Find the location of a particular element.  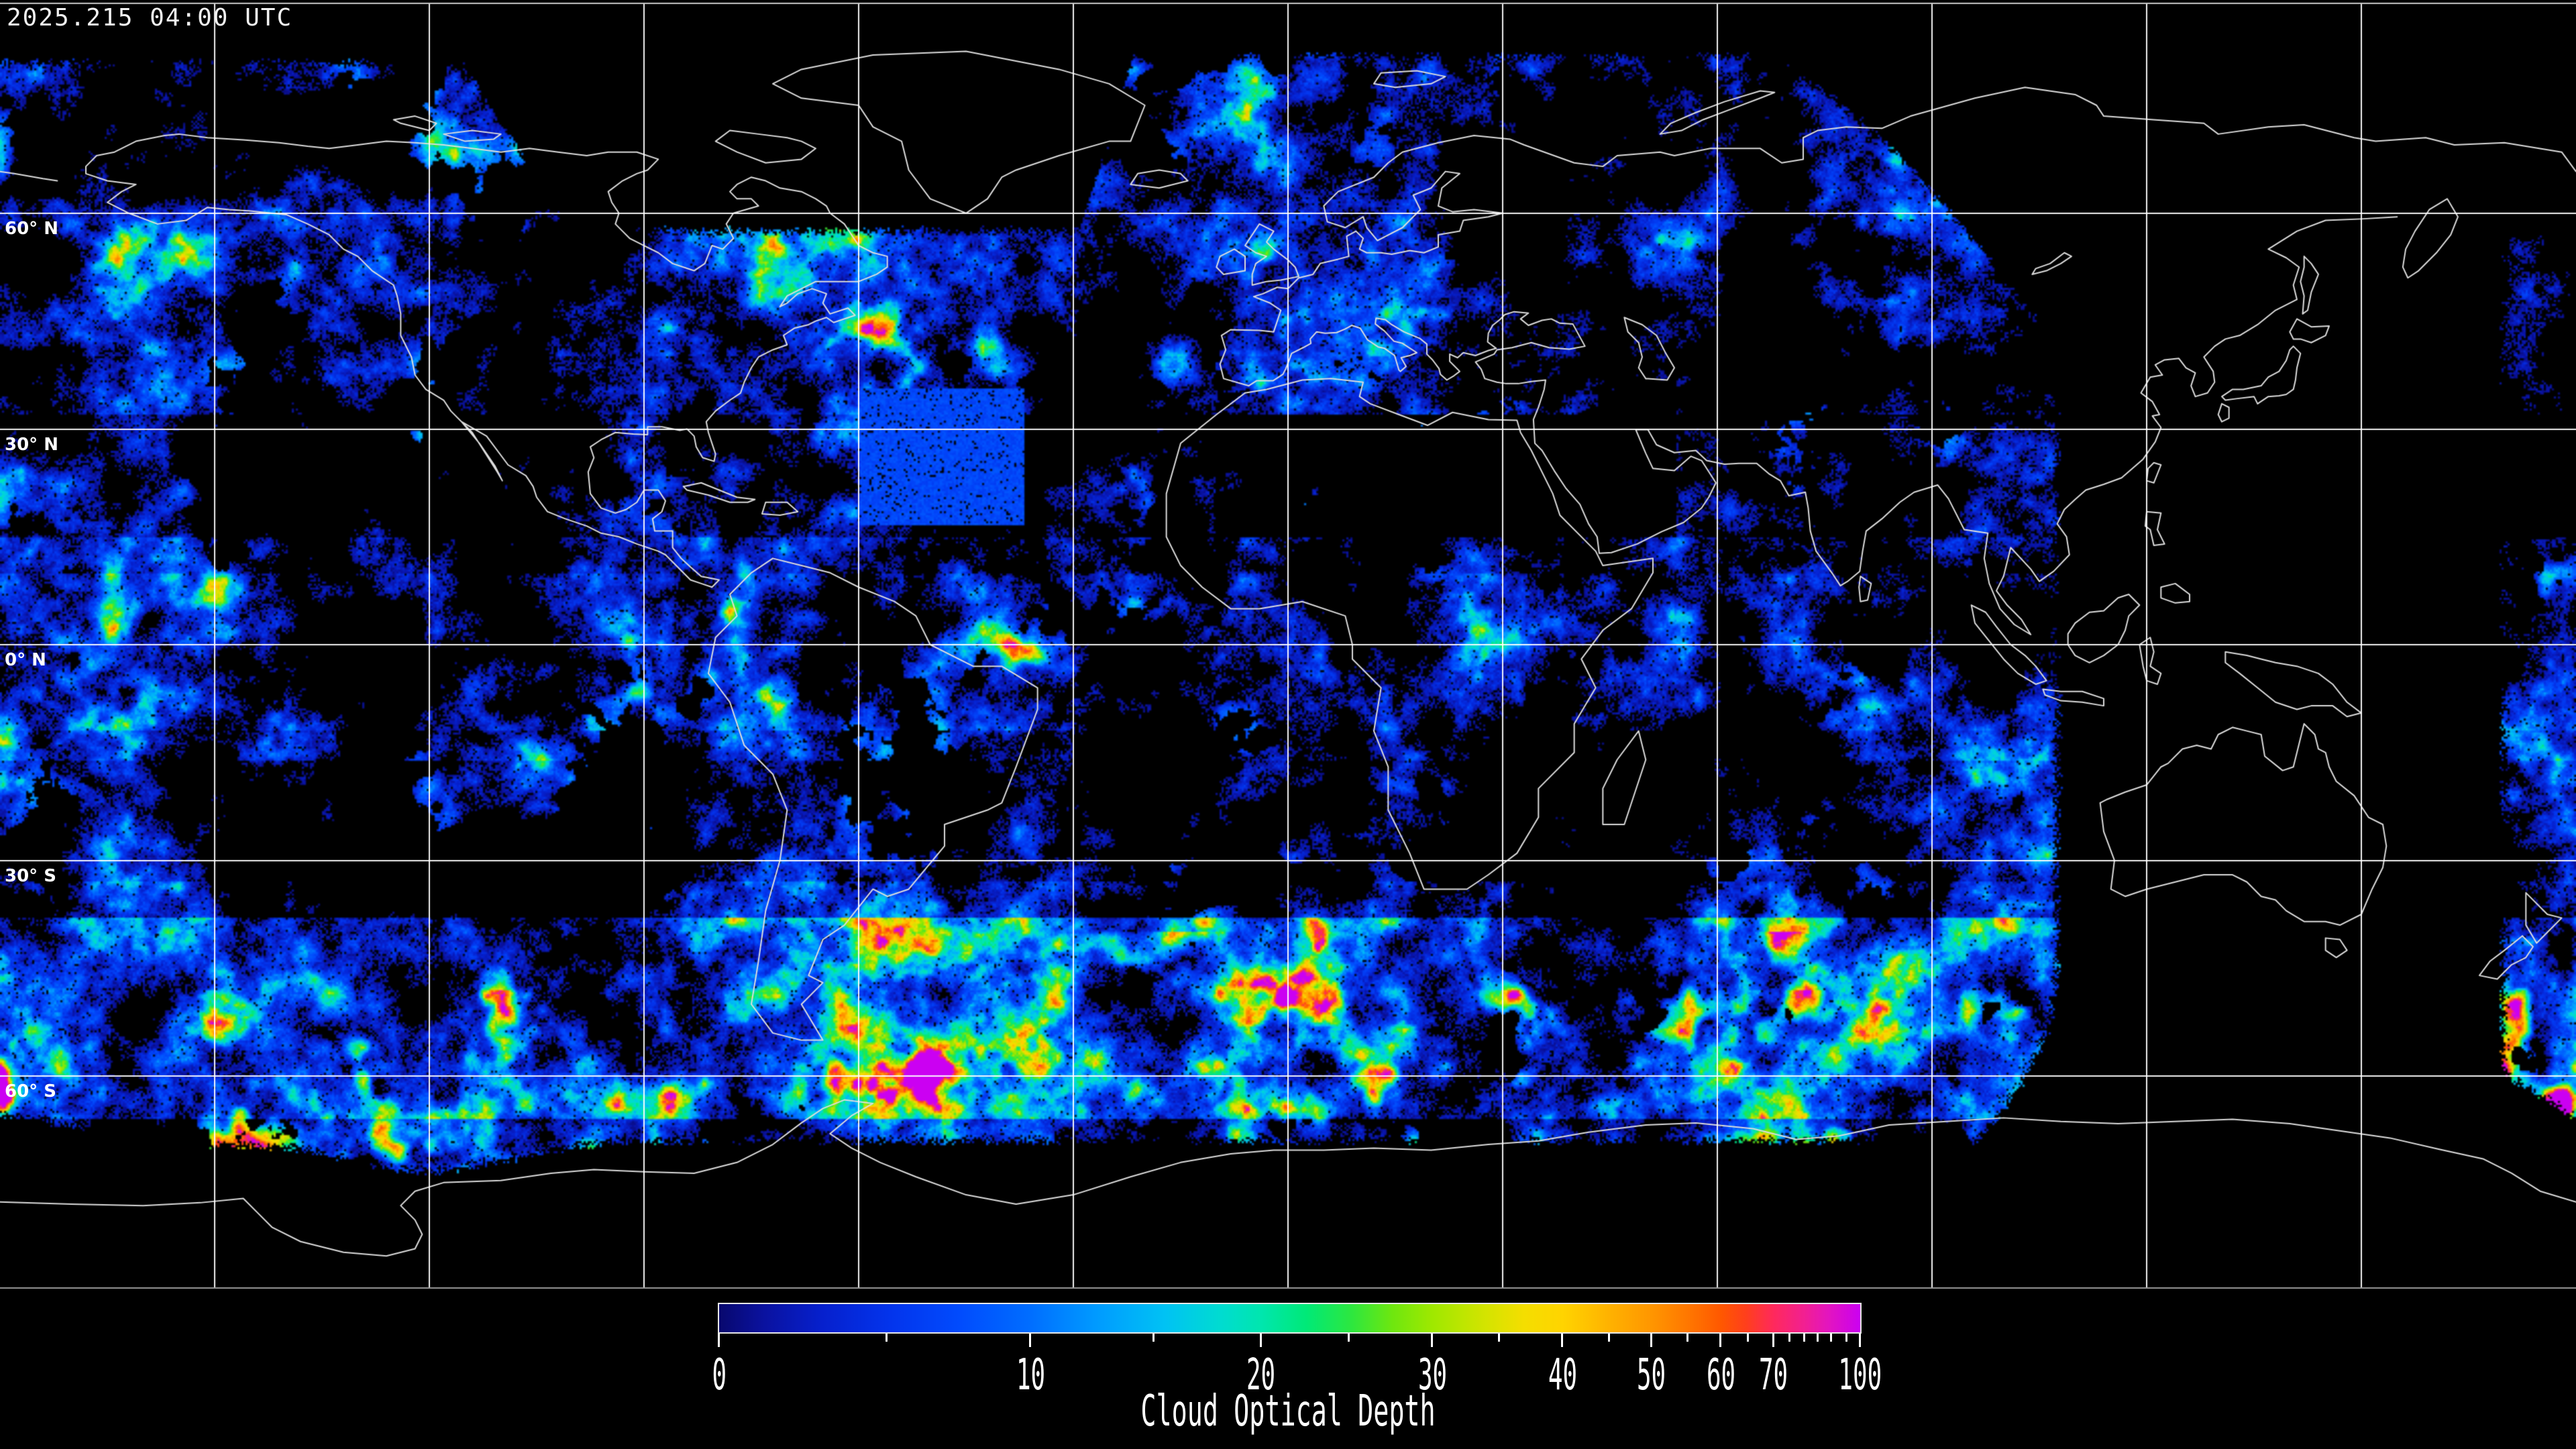

colorbar-tick-label-text: 10 is located at coordinates (1030, 1375).